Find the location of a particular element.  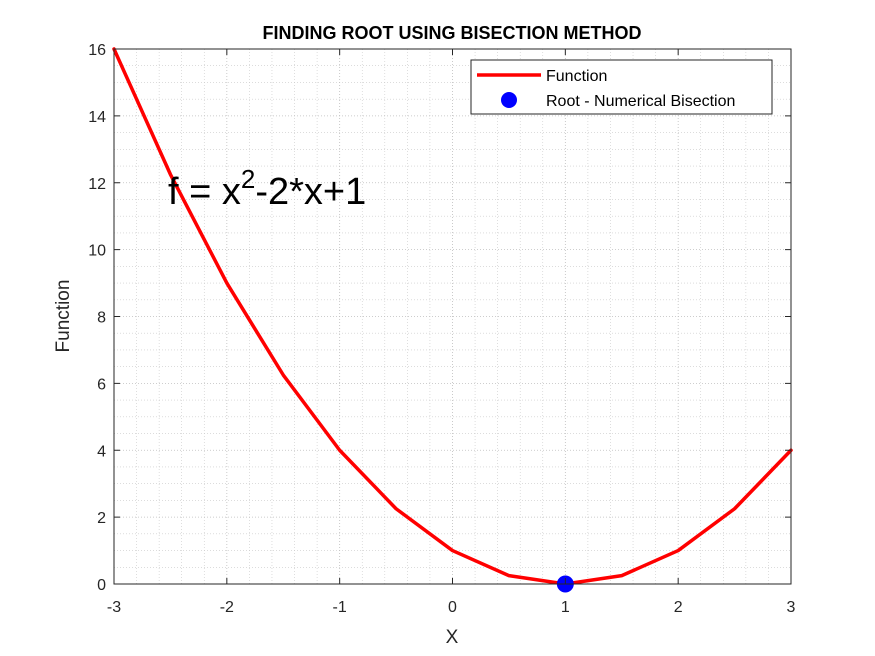

y-tick-label: 12 is located at coordinates (97, 184).